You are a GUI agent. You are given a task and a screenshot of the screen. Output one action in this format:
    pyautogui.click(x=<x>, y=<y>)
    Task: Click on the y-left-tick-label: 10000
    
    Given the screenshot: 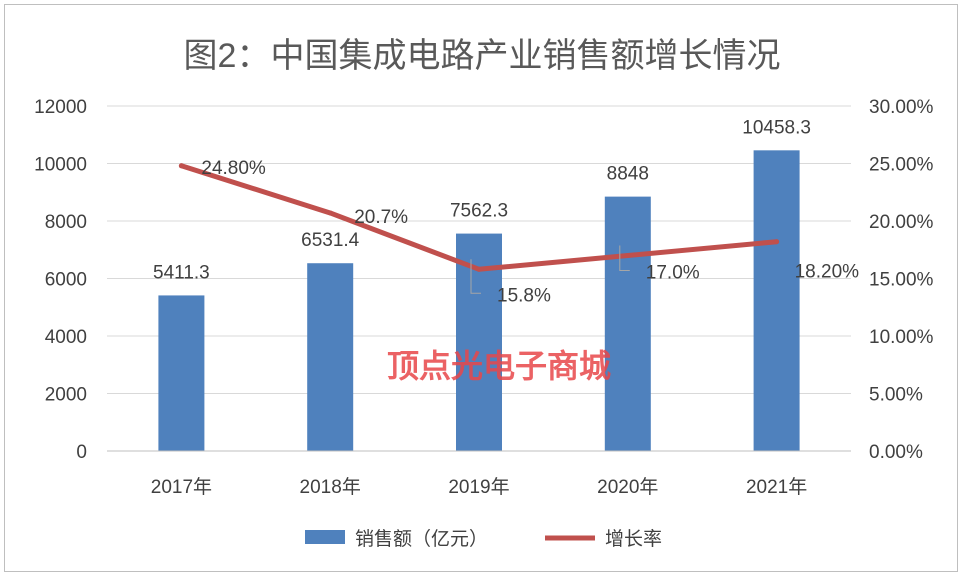 What is the action you would take?
    pyautogui.click(x=60, y=165)
    